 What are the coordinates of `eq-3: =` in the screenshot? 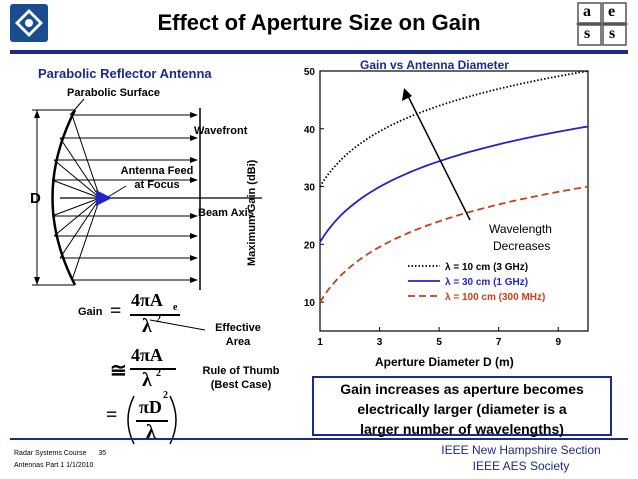 It's located at (112, 415).